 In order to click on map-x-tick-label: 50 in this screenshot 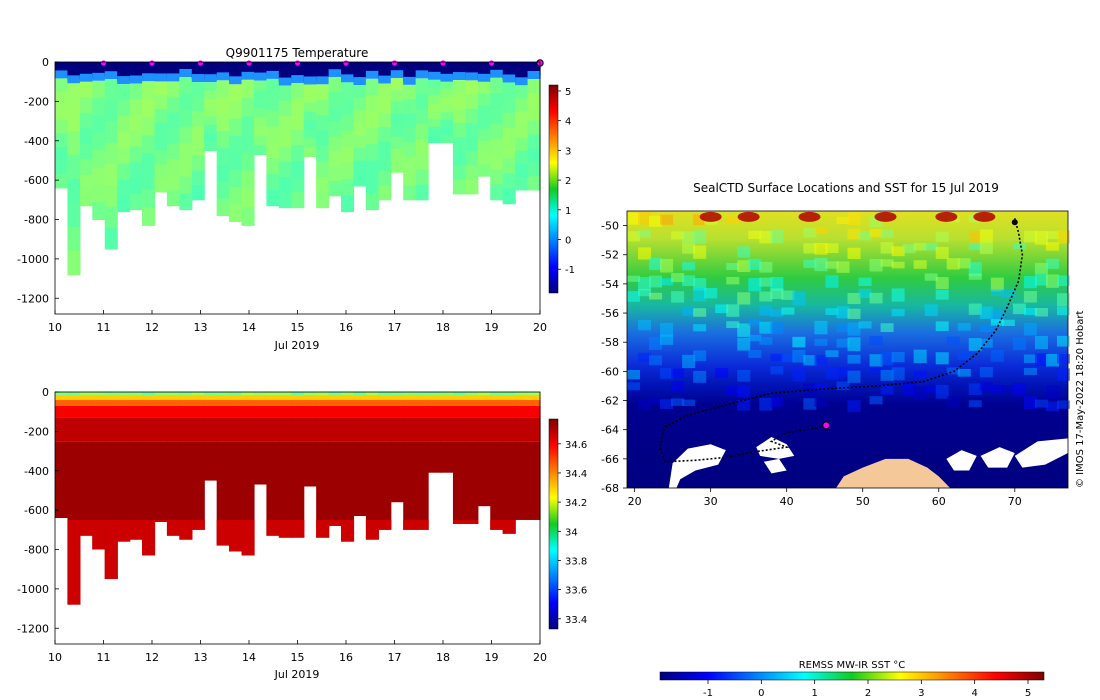, I will do `click(863, 501)`.